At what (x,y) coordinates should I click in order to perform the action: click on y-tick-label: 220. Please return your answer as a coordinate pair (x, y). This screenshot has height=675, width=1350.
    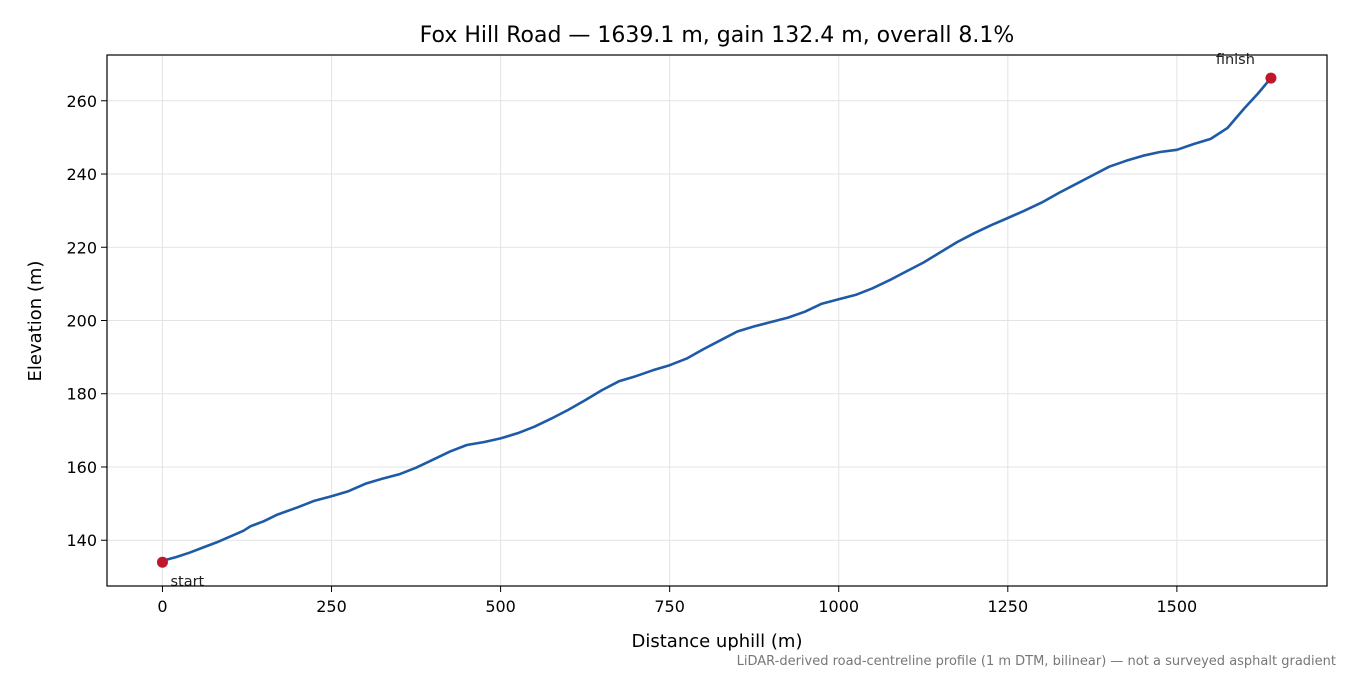
    Looking at the image, I should click on (81, 247).